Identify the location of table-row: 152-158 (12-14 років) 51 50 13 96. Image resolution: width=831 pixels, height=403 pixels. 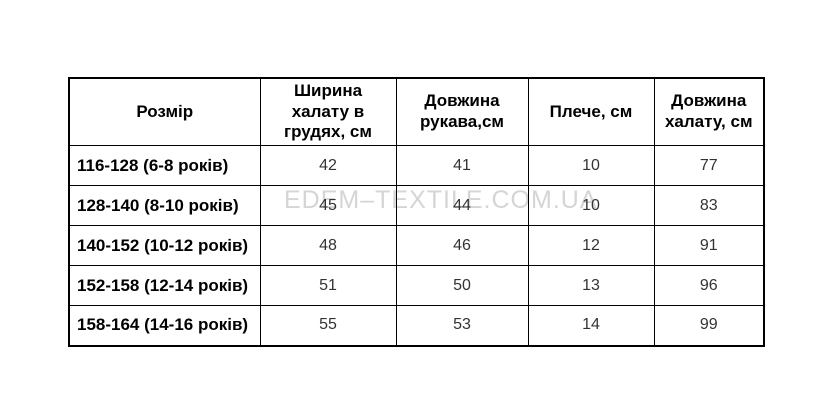
(416, 286).